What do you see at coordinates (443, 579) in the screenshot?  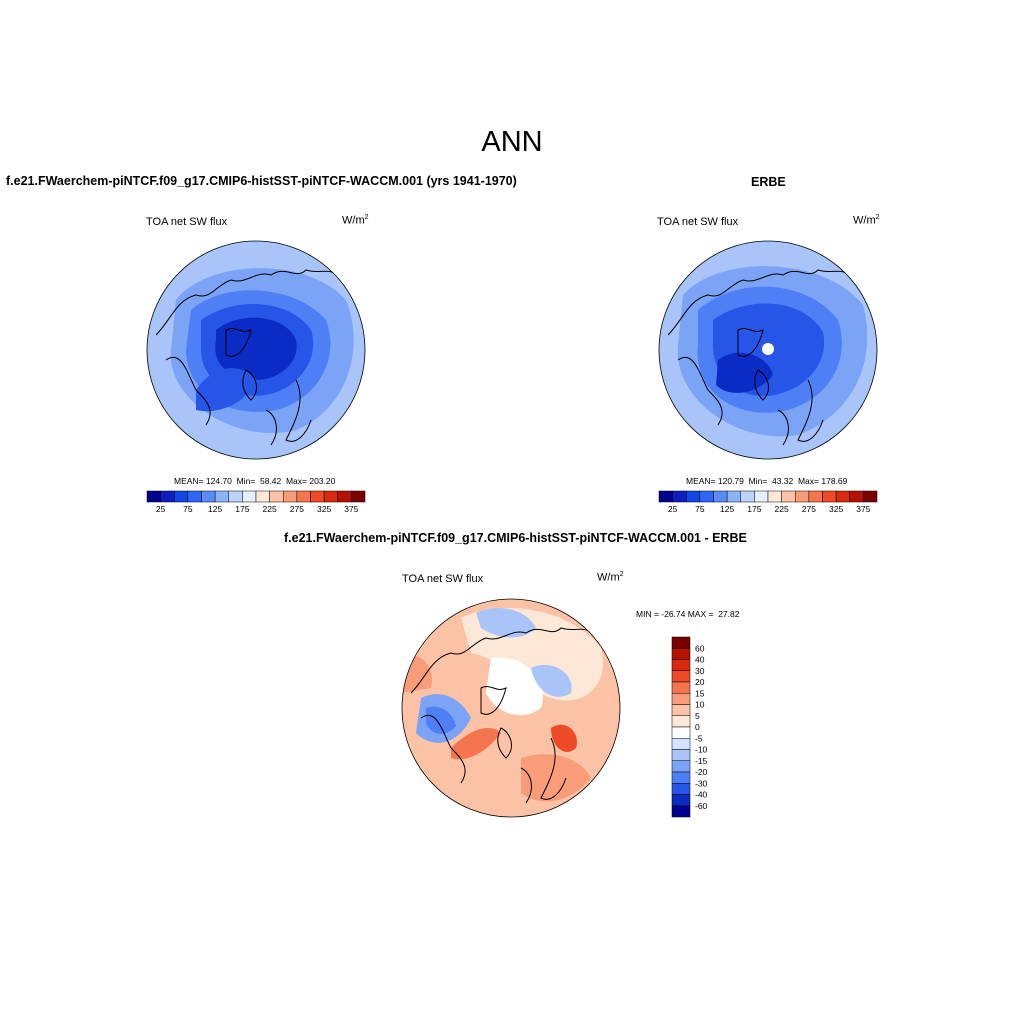 I see `variable-label-diff: TOA net SW flux` at bounding box center [443, 579].